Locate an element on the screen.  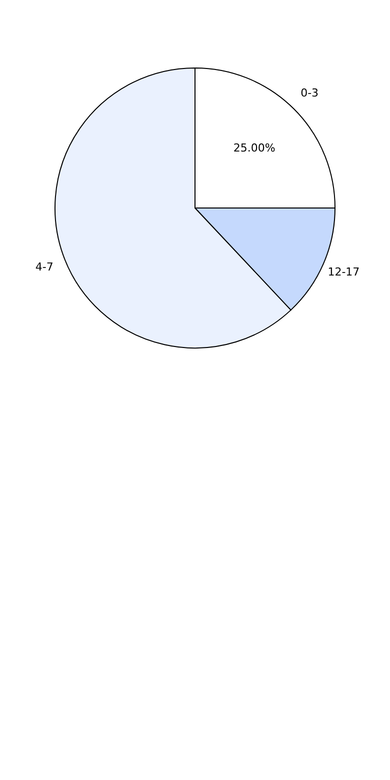
data-label: 25.00% is located at coordinates (254, 148).